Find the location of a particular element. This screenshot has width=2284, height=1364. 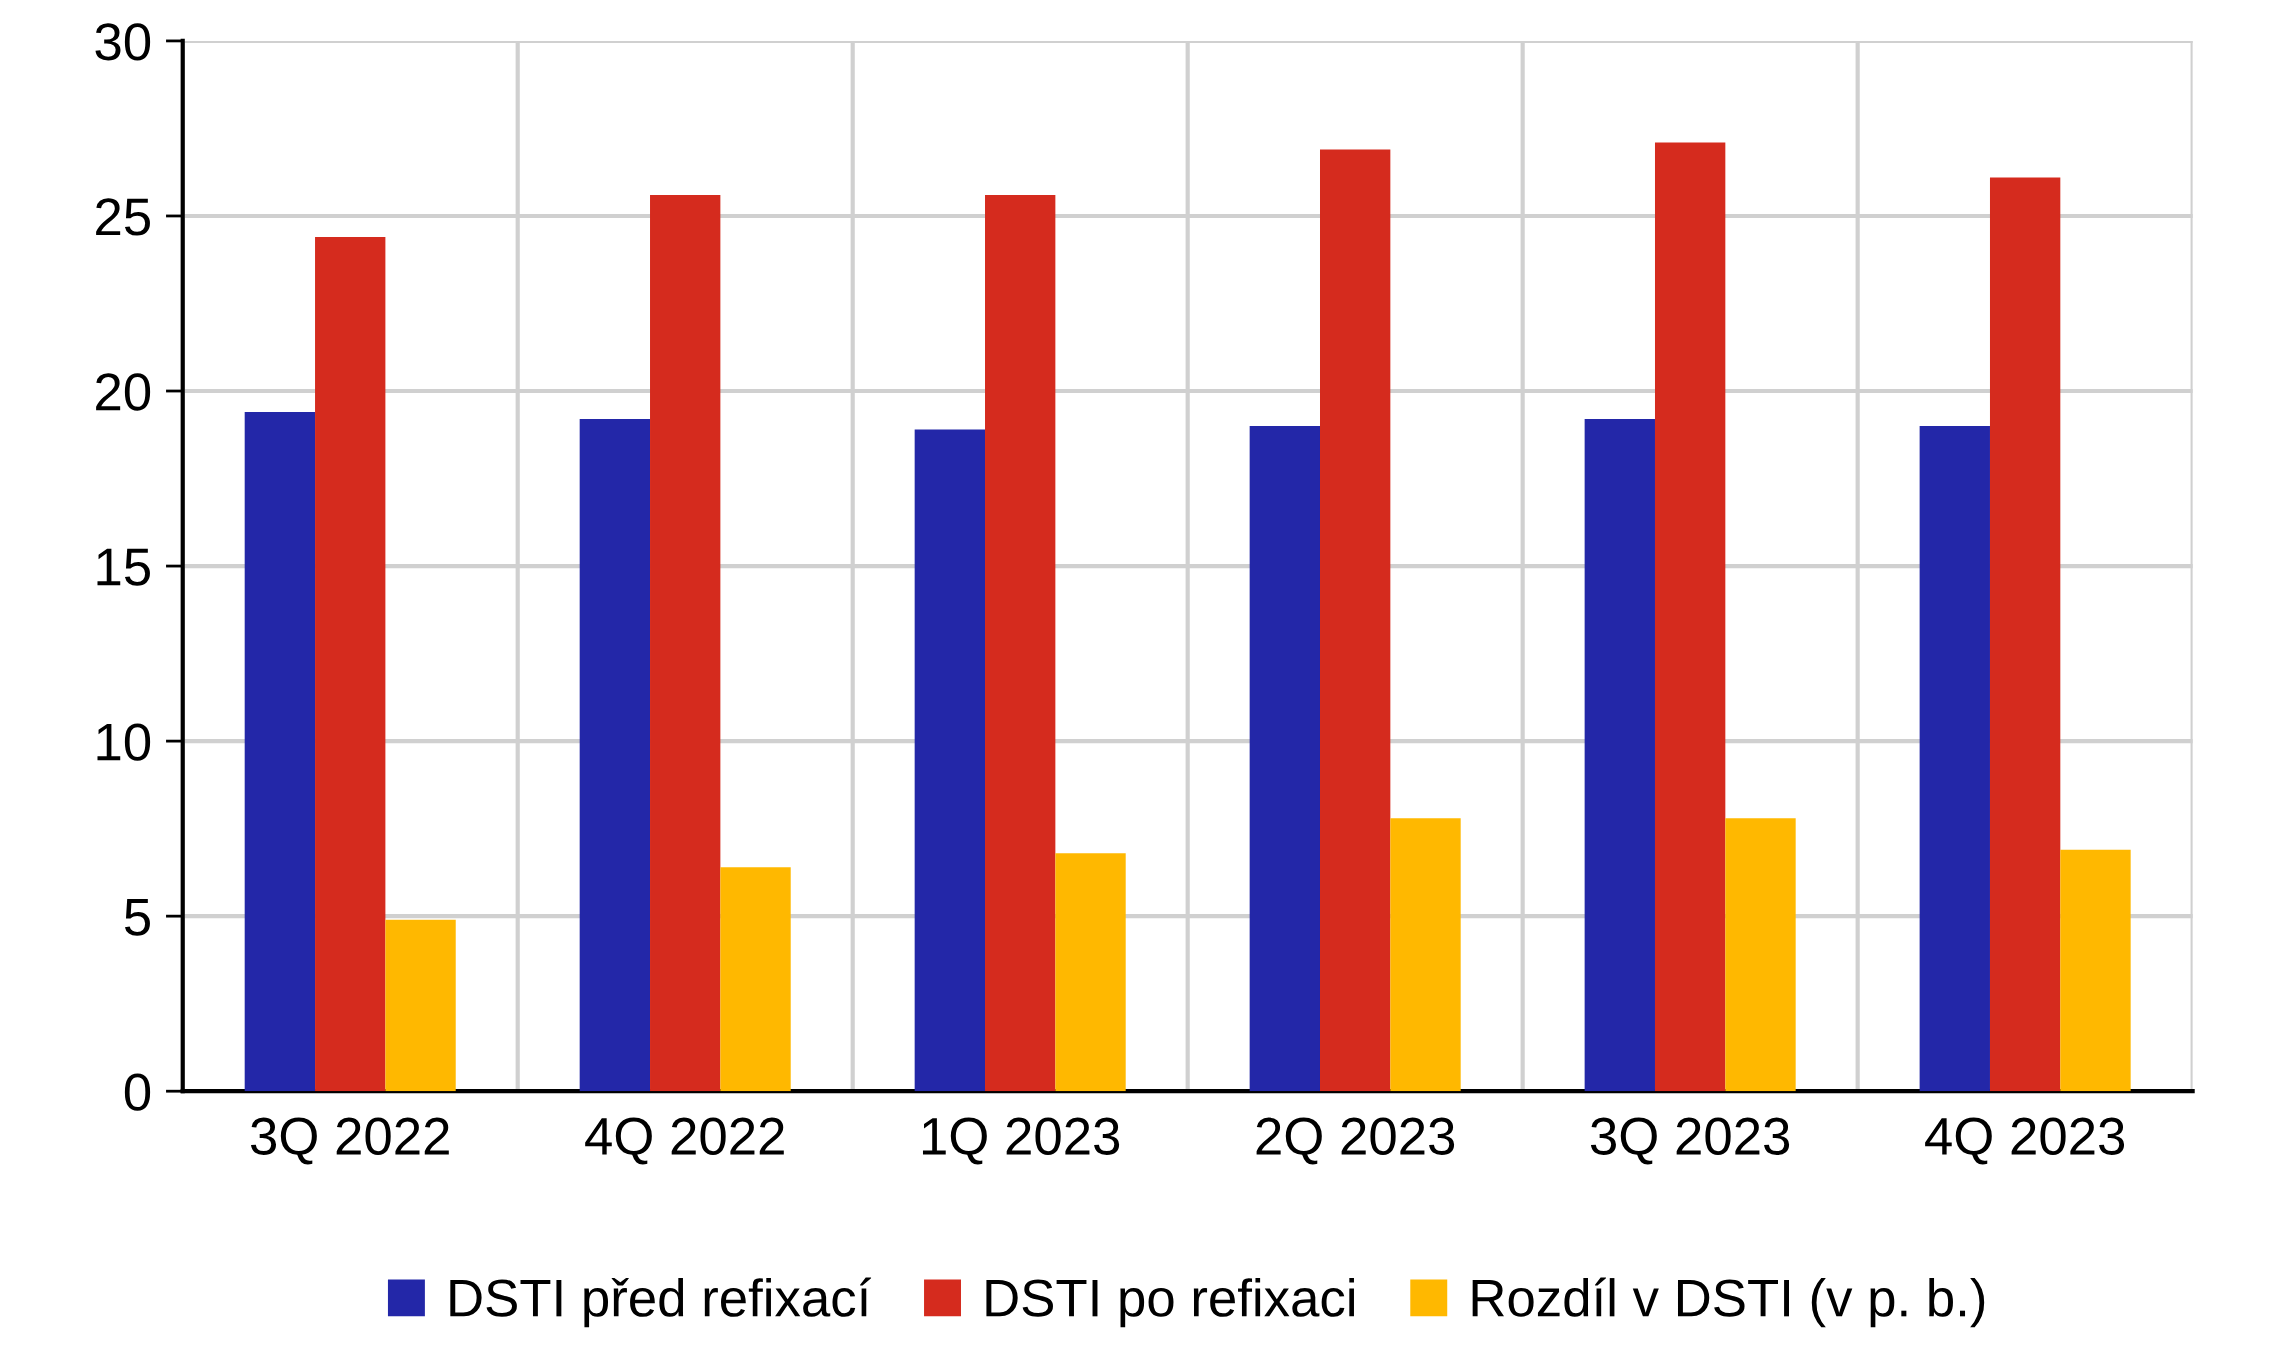

y-tick-label: 20 is located at coordinates (123, 392).